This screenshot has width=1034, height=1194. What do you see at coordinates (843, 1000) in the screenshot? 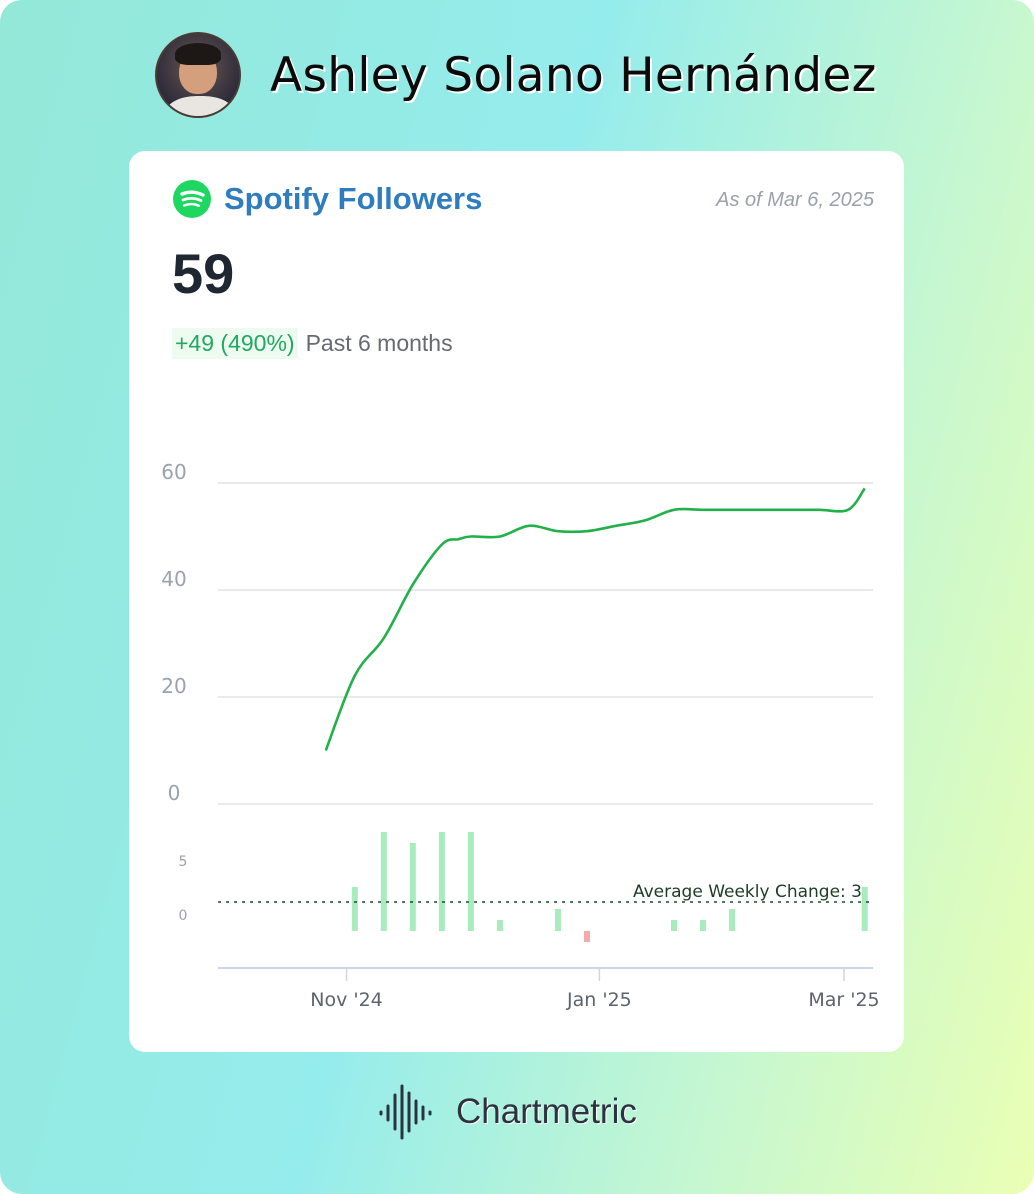
I see `x-tick-label: Mar '25` at bounding box center [843, 1000].